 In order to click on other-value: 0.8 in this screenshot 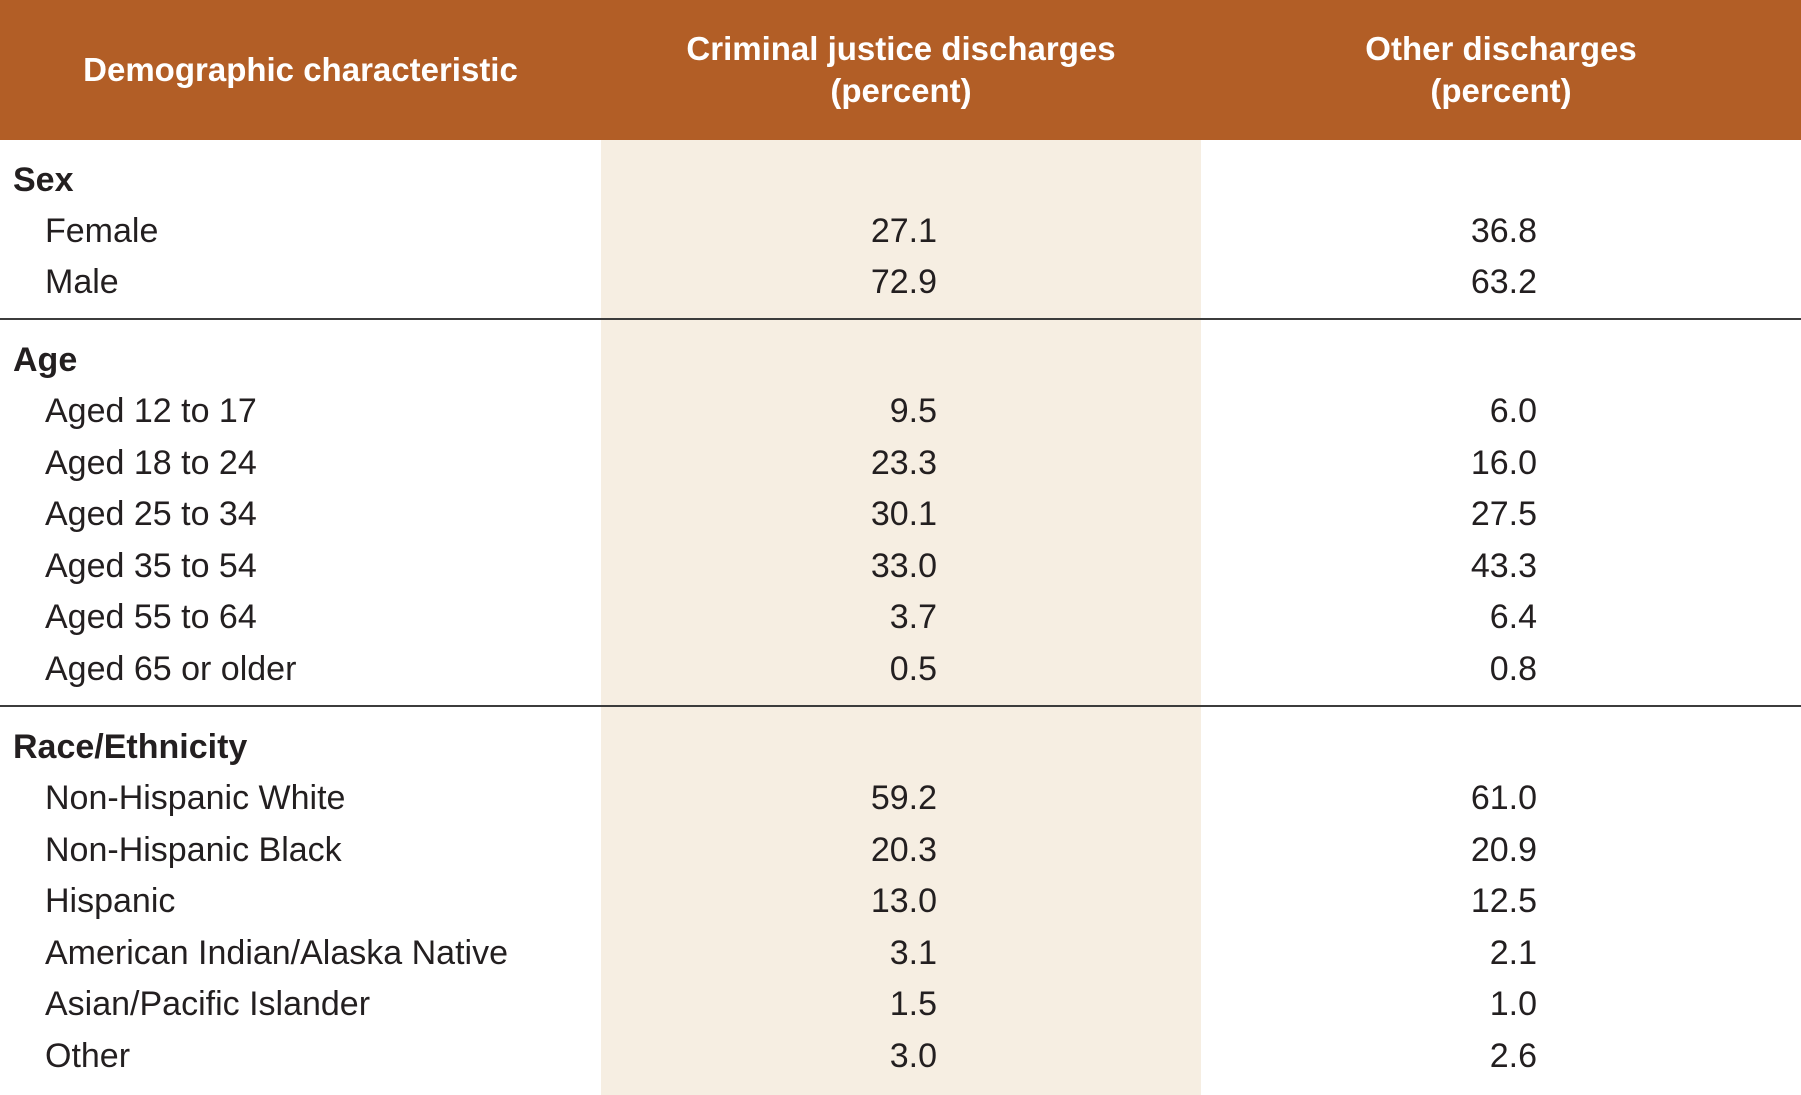, I will do `click(1513, 669)`.